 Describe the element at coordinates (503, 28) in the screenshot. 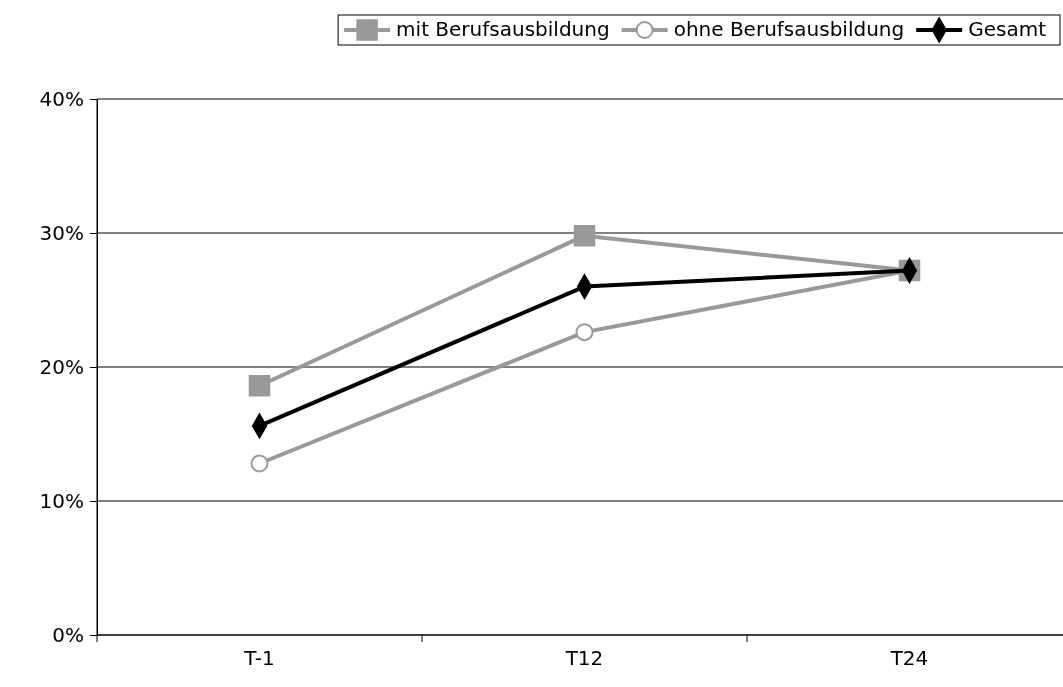

I see `legend-label: mit Berufsausbildung` at that location.